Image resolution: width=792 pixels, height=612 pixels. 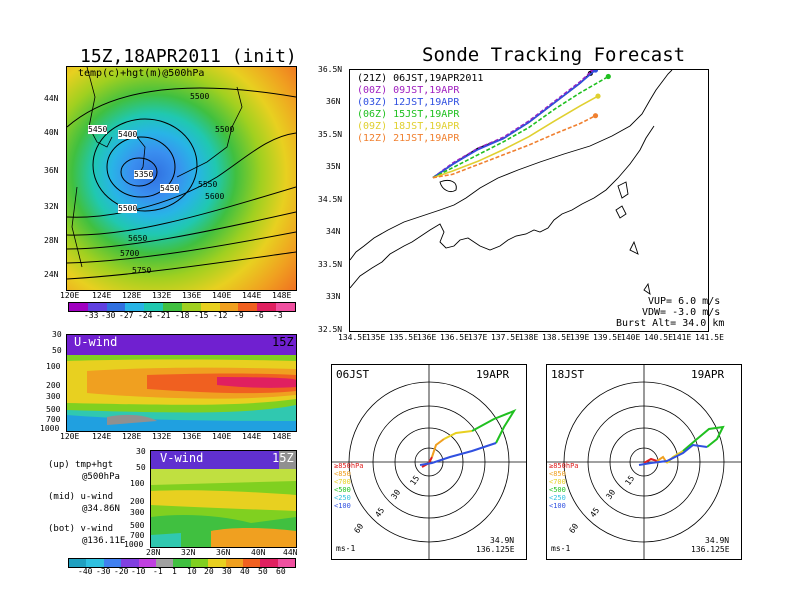 What do you see at coordinates (101, 509) in the screenshot?
I see `note-mid-lat: @34.86N` at bounding box center [101, 509].